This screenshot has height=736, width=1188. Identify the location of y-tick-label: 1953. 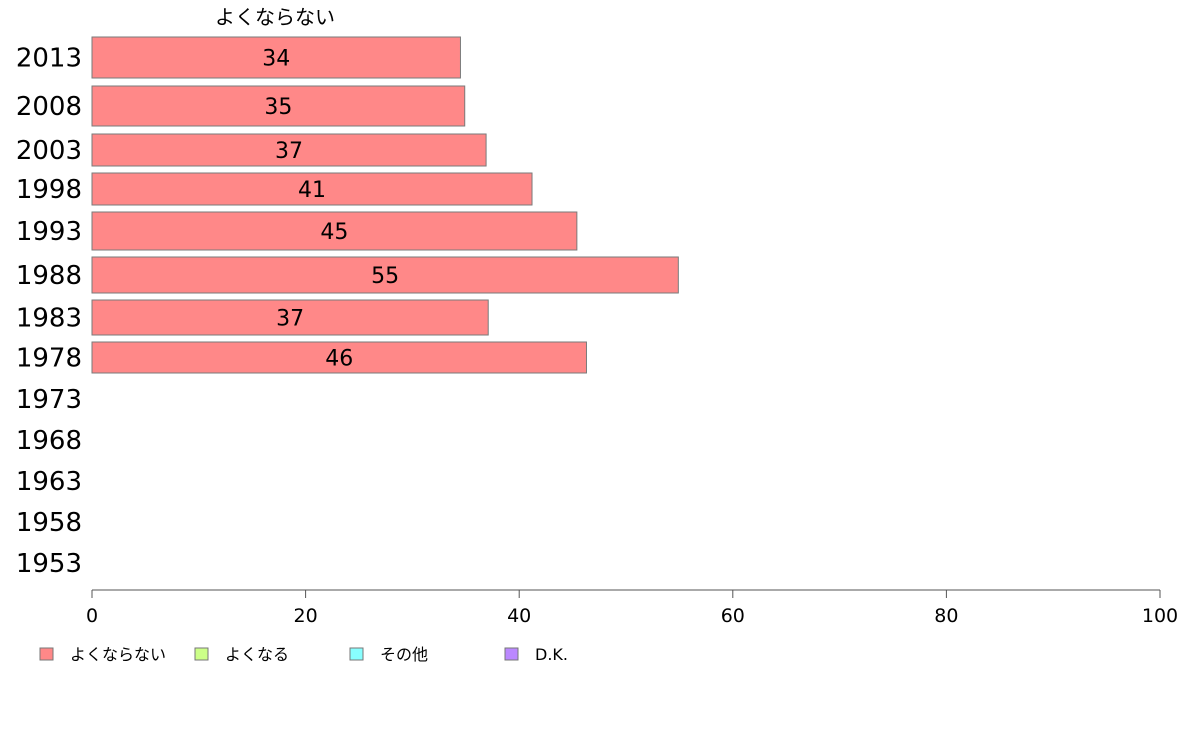
(49, 564).